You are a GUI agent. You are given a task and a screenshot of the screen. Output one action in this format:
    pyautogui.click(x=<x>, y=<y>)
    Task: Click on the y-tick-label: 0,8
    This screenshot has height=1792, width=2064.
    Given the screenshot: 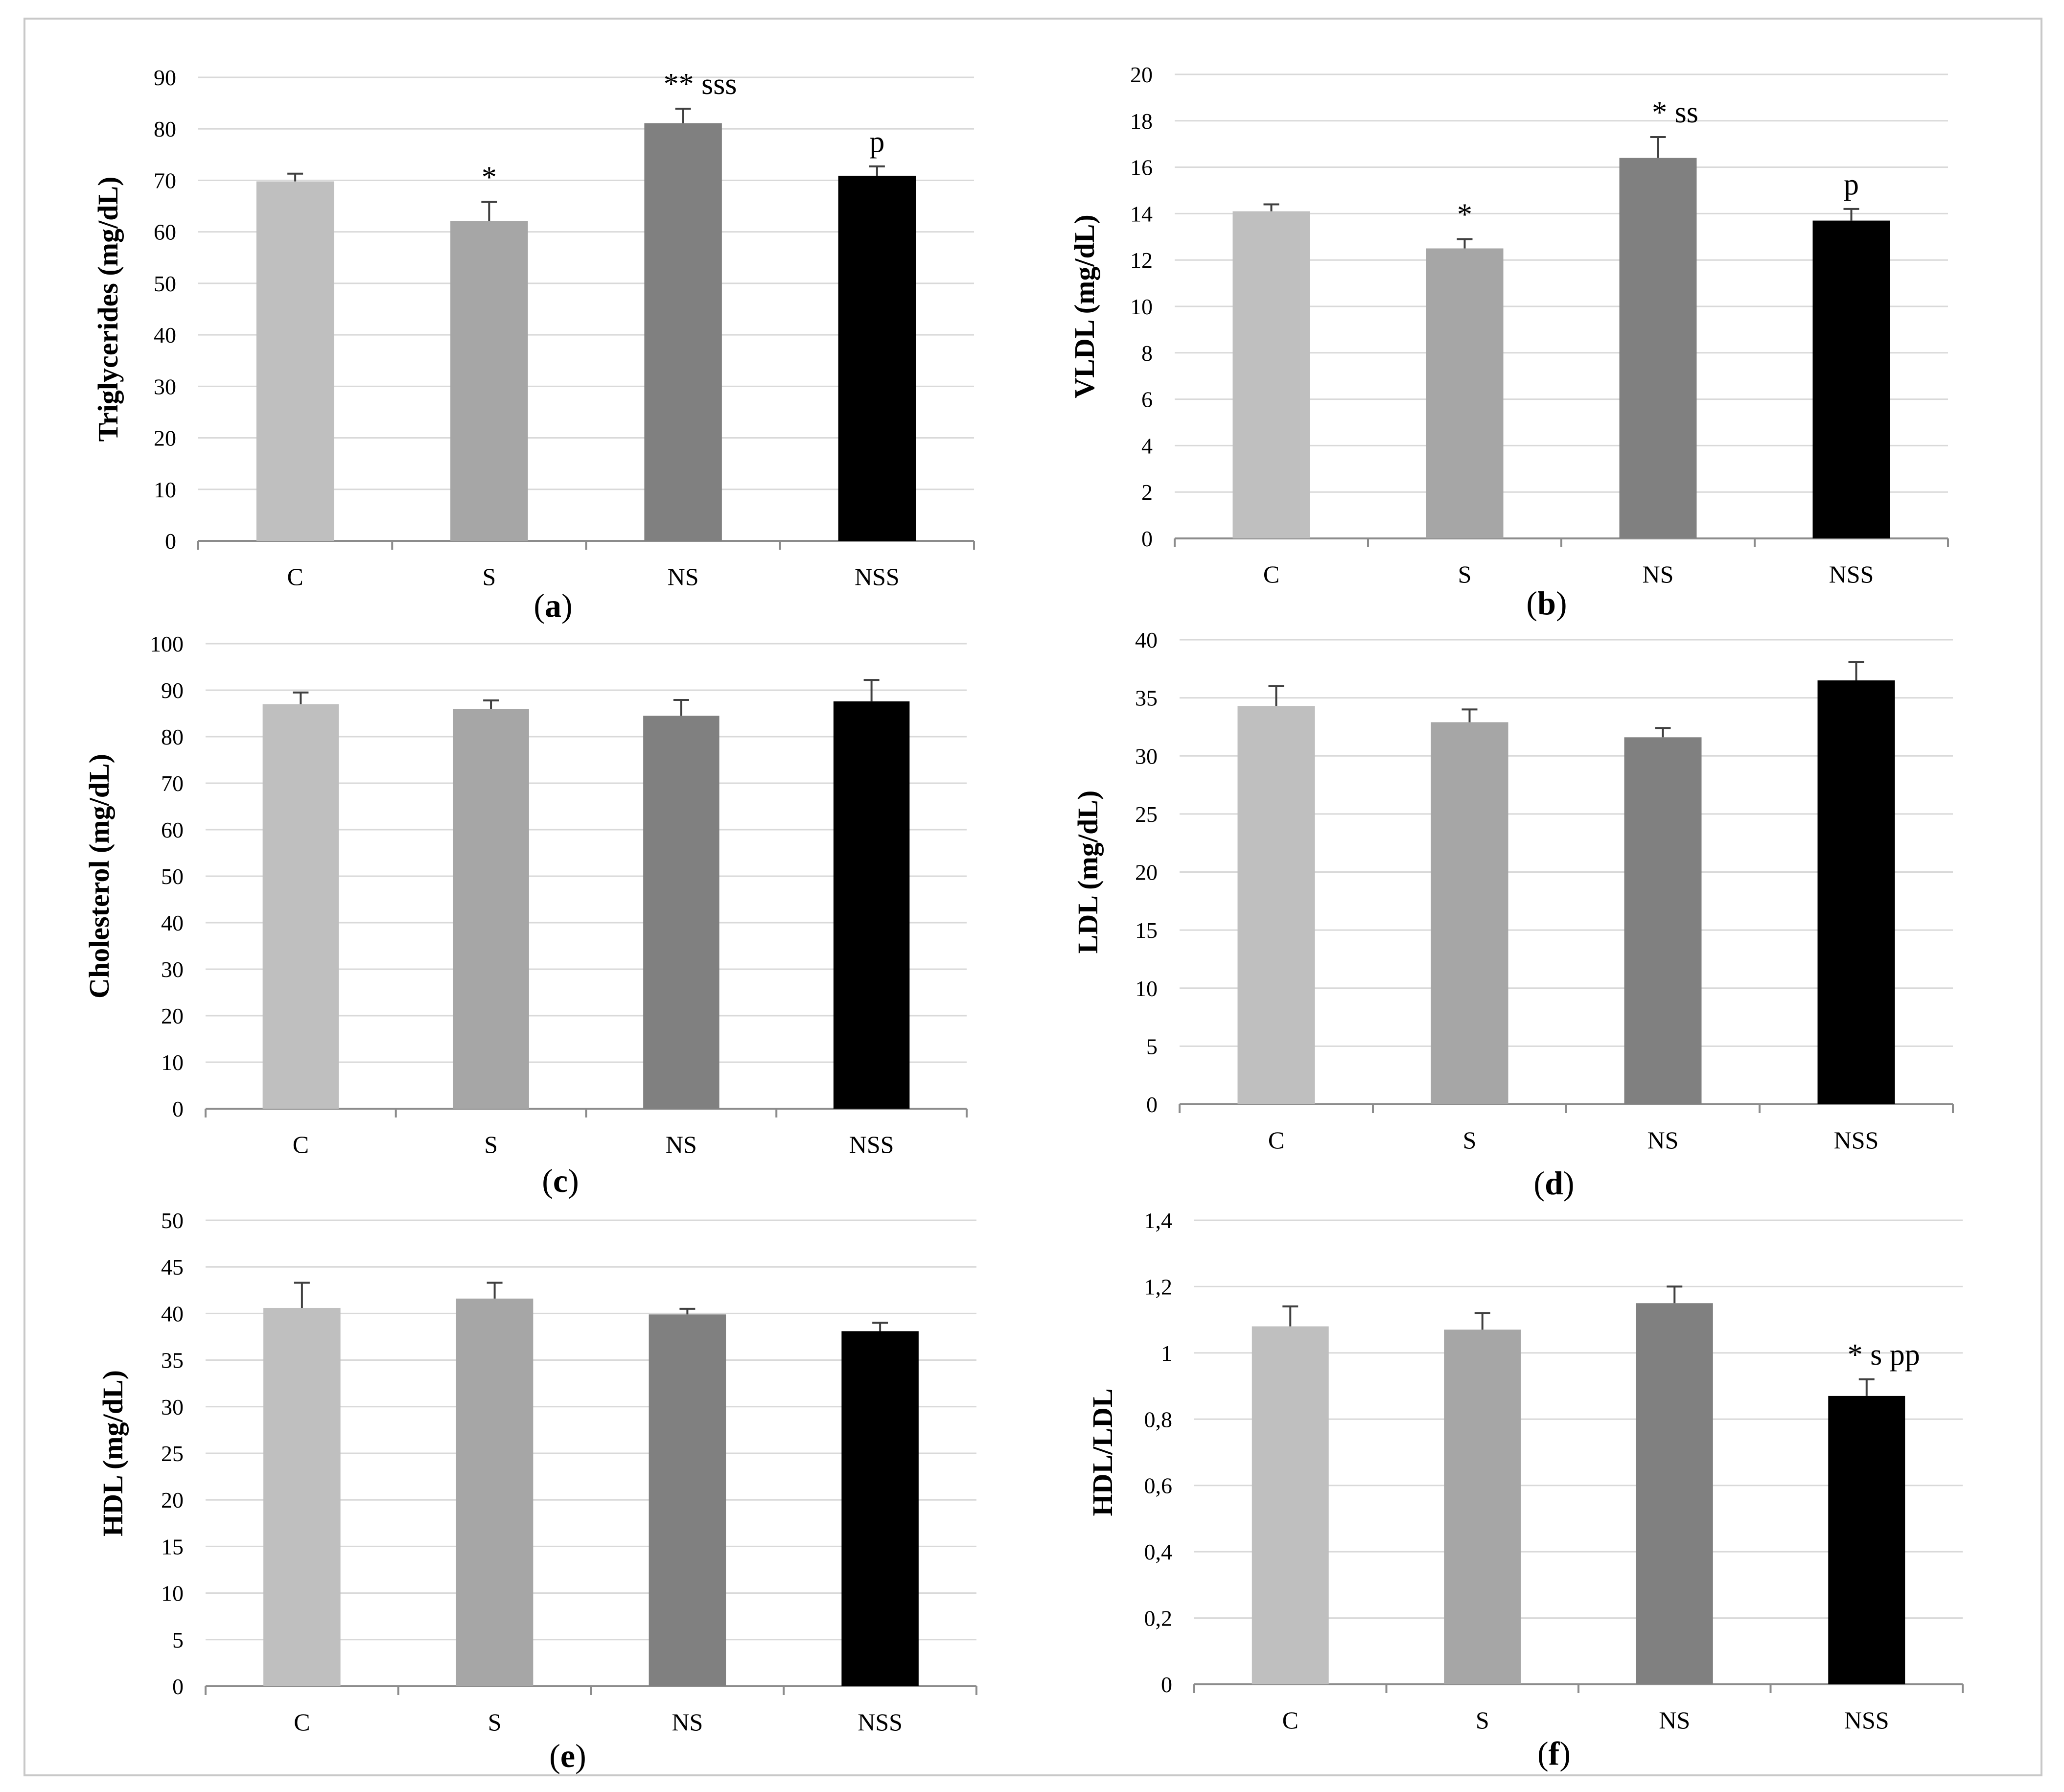 What is the action you would take?
    pyautogui.click(x=1158, y=1419)
    